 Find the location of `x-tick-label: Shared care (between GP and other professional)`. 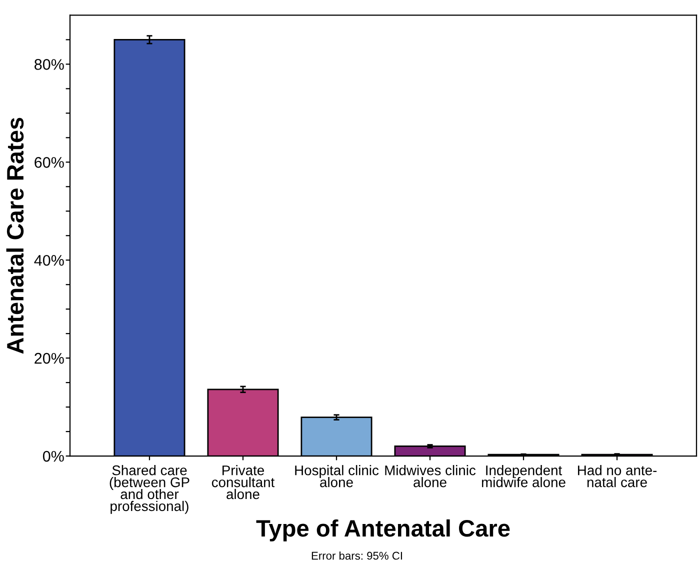

x-tick-label: Shared care (between GP and other professional) is located at coordinates (150, 489).